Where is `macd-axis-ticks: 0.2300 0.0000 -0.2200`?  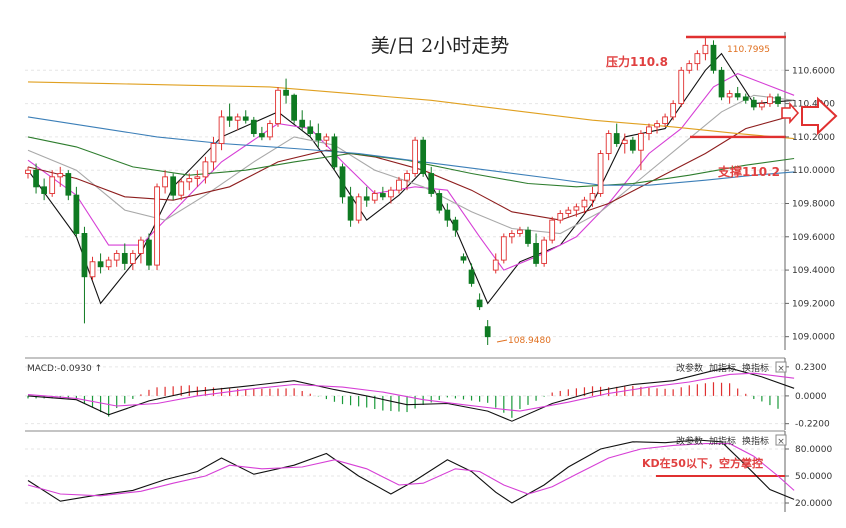
macd-axis-ticks: 0.2300 0.0000 -0.2200 is located at coordinates (807, 396).